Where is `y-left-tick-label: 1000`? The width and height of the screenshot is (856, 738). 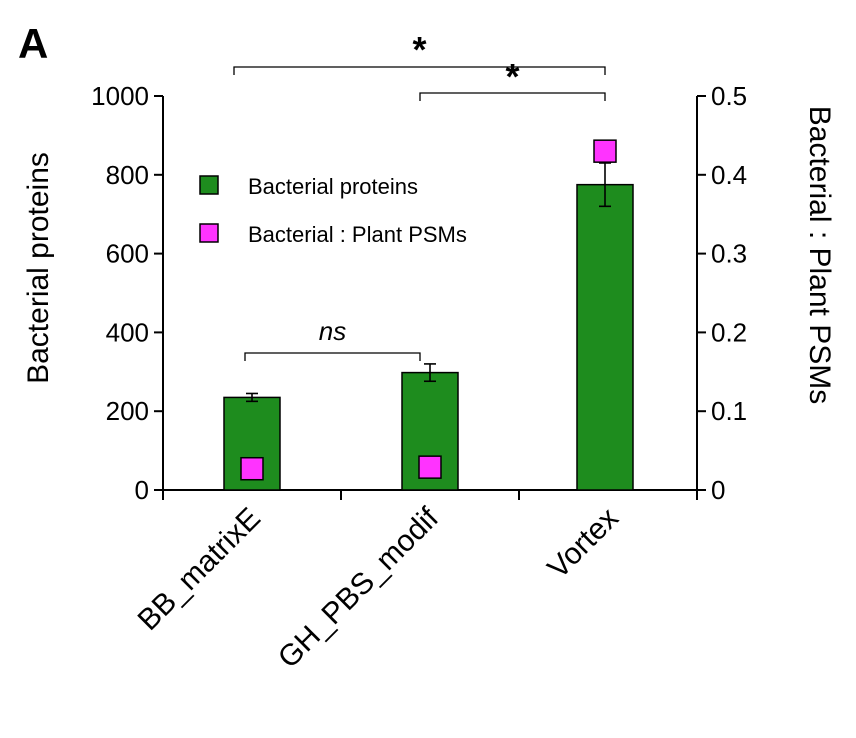
y-left-tick-label: 1000 is located at coordinates (120, 96).